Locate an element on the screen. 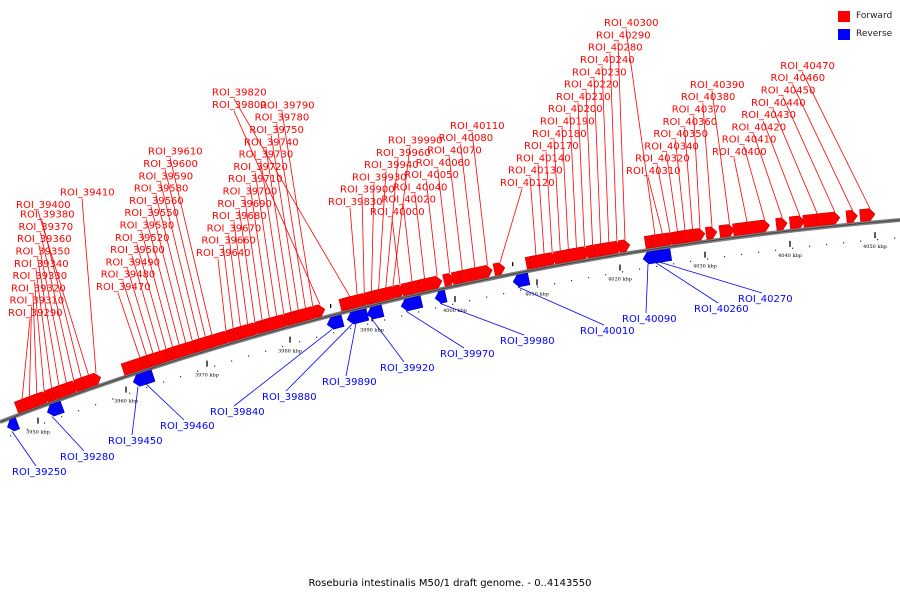  reverse-roi-label: ROI_39980 is located at coordinates (527, 341).